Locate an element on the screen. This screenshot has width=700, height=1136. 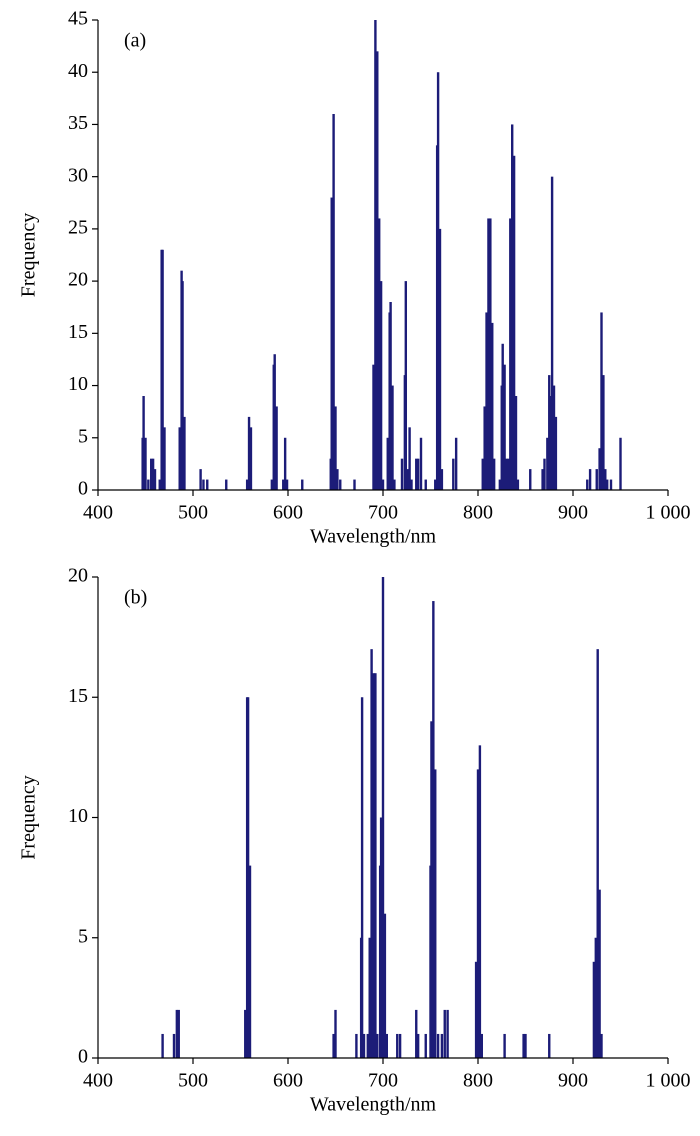
x-tick-label: 700 is located at coordinates (383, 513).